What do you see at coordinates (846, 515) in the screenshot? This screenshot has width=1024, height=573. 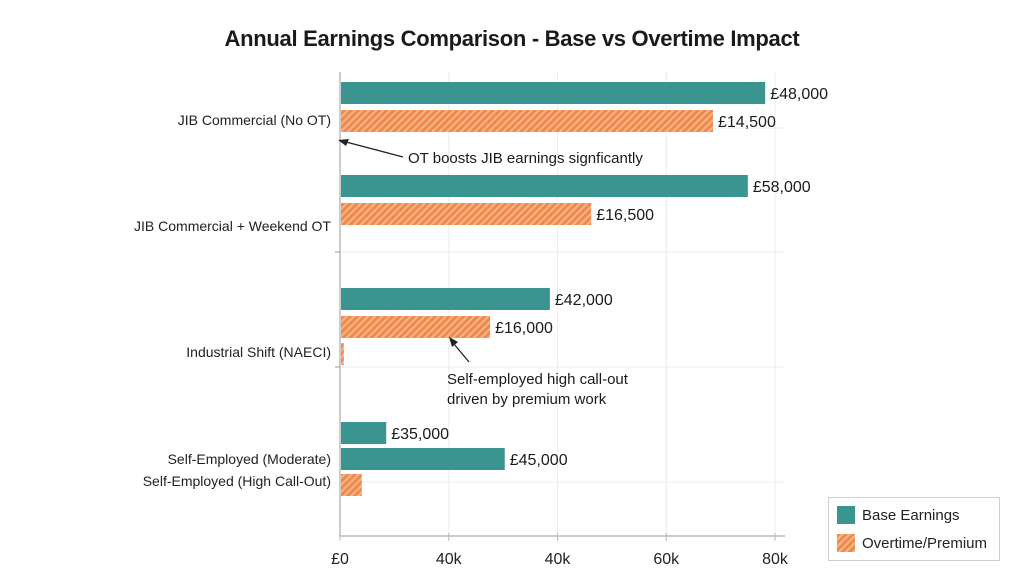 I see `legend-swatch-base` at bounding box center [846, 515].